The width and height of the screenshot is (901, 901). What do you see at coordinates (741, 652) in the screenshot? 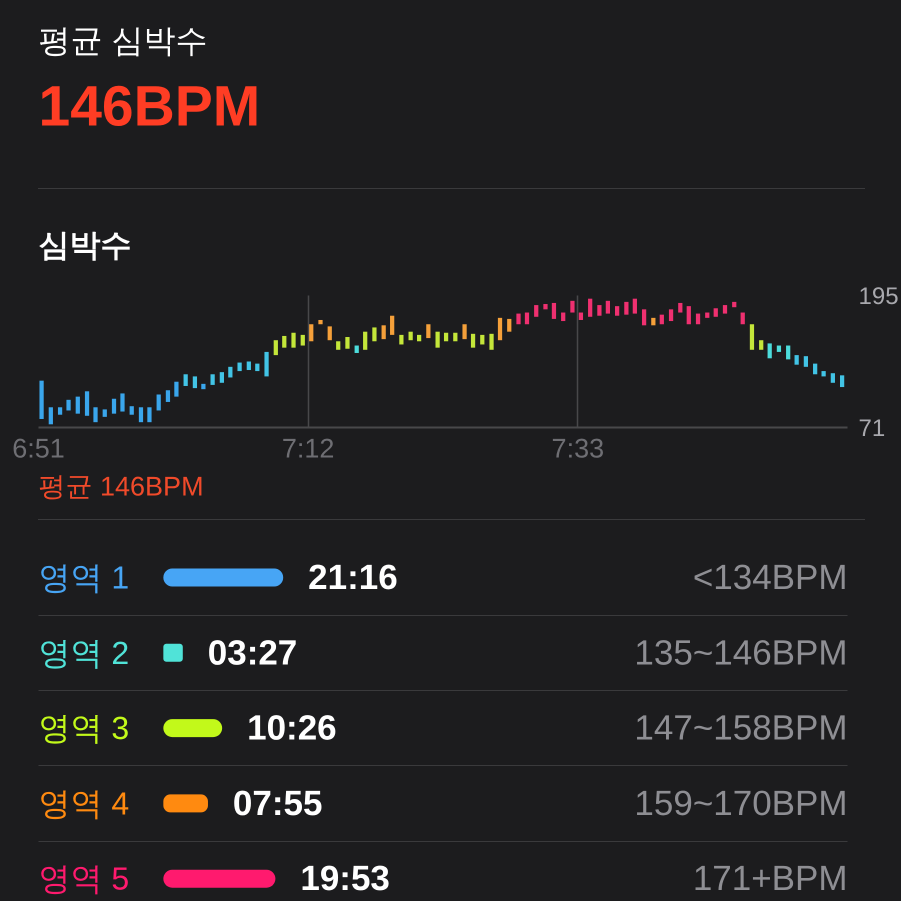
I see `text: 135~146BPM` at bounding box center [741, 652].